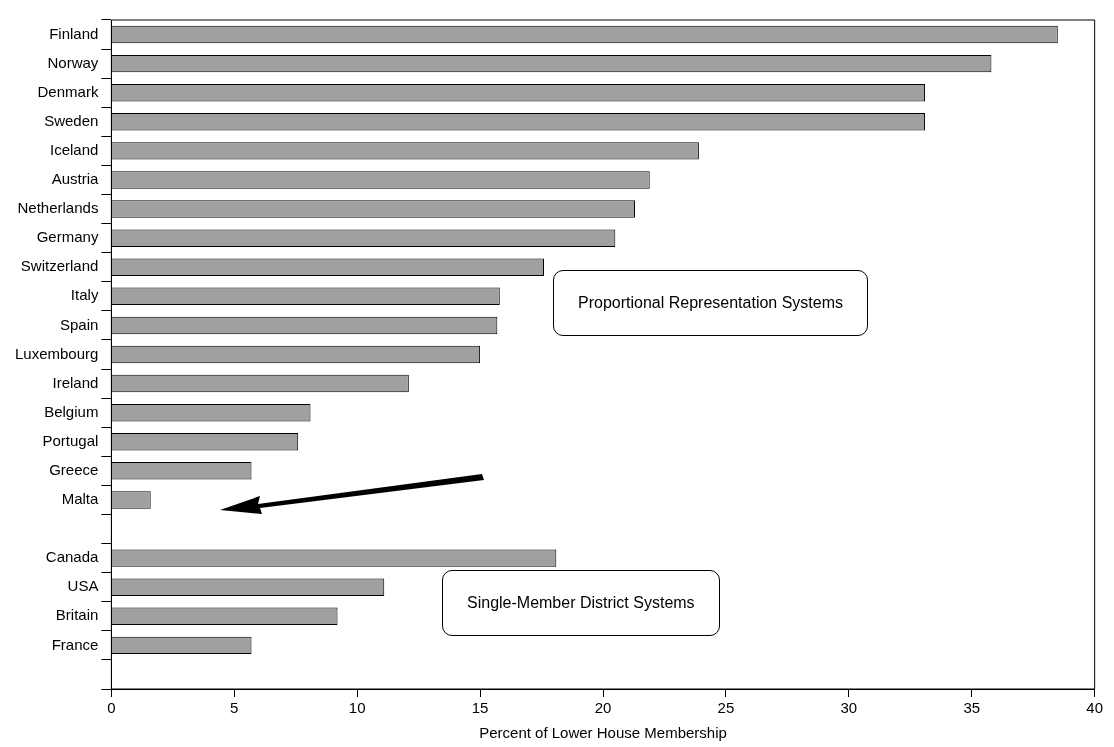  Describe the element at coordinates (581, 603) in the screenshot. I see `callout-box: Single-Member District Systems` at that location.